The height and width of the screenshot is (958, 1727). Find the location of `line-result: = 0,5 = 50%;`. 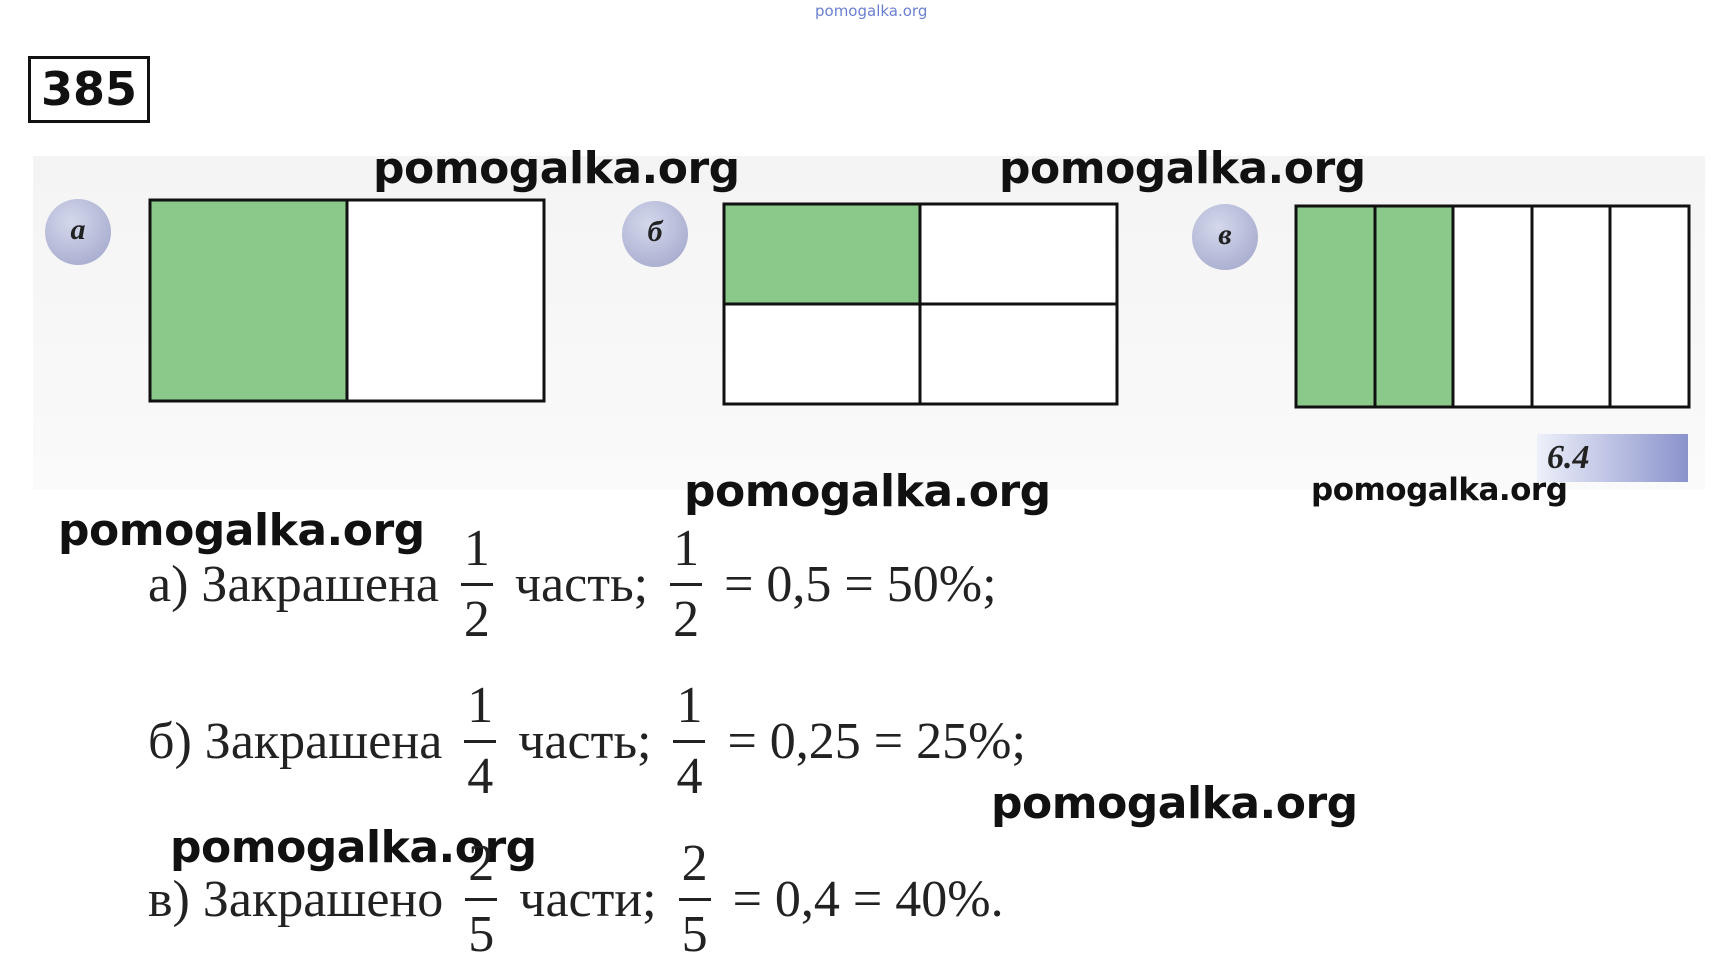

line-result: = 0,5 = 50%; is located at coordinates (860, 584).